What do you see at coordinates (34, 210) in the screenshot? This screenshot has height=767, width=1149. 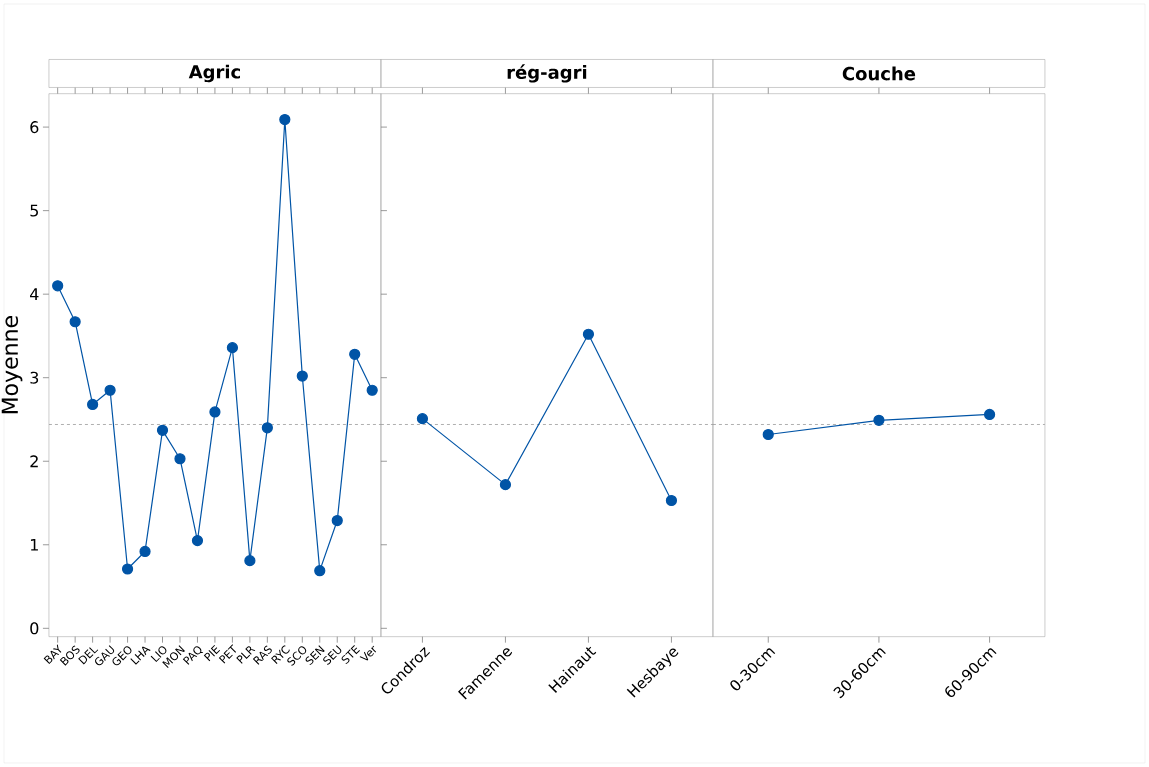 I see `y-tick-label: 5` at bounding box center [34, 210].